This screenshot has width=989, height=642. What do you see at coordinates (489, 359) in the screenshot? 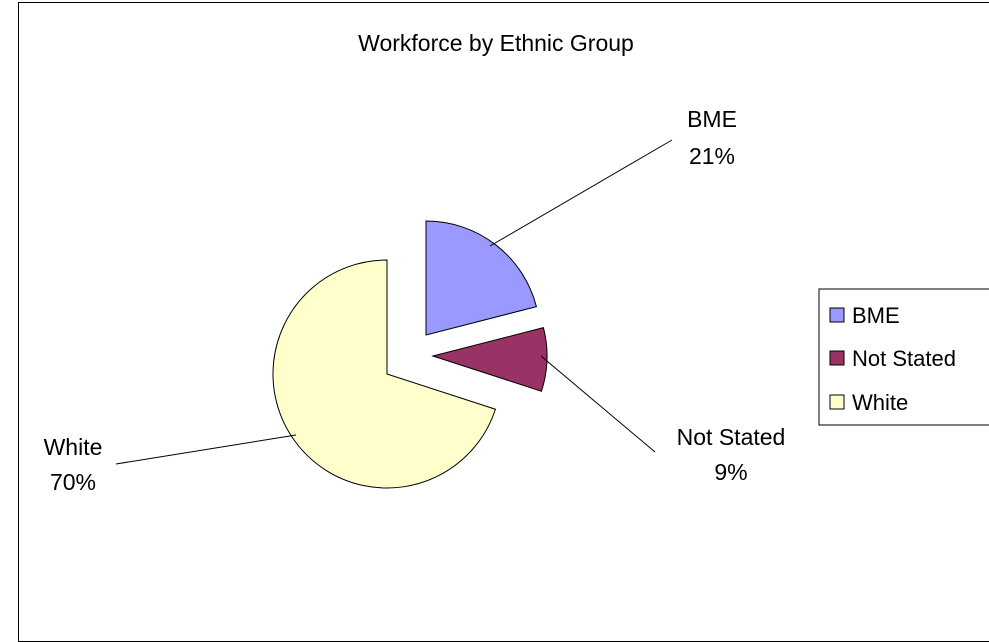
I see `pie-slice-not-stated` at bounding box center [489, 359].